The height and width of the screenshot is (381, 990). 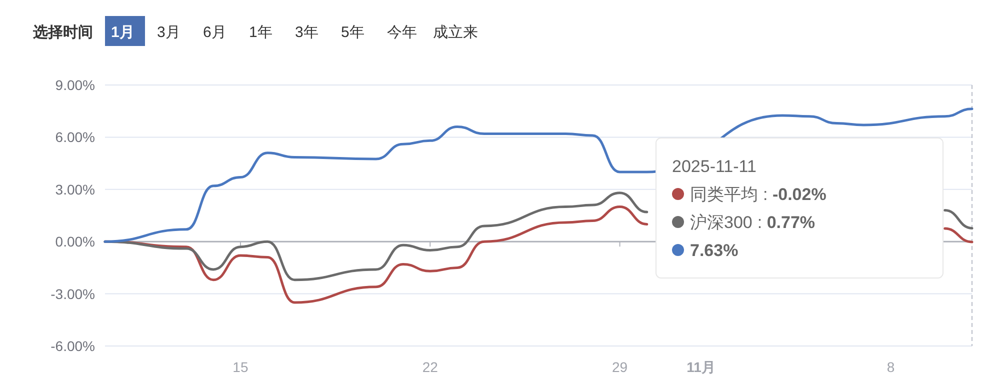 What do you see at coordinates (240, 367) in the screenshot?
I see `x-tick-label: 15` at bounding box center [240, 367].